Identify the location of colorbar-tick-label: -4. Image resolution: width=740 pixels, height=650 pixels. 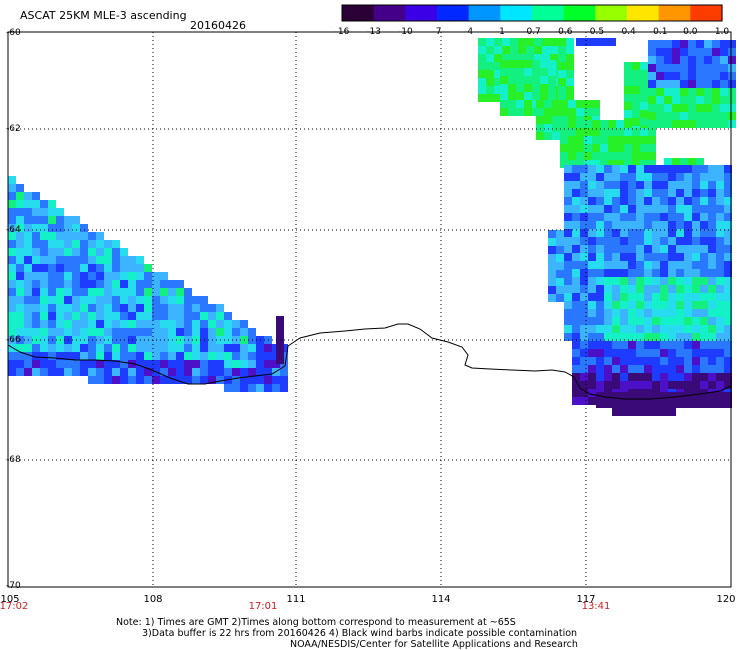
(469, 32).